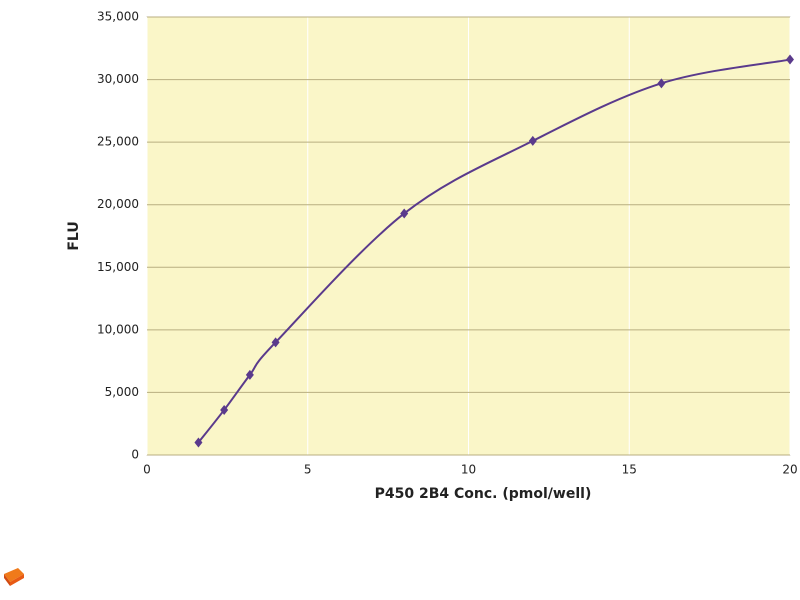 The width and height of the screenshot is (800, 600). I want to click on logo-icon, so click(14, 577).